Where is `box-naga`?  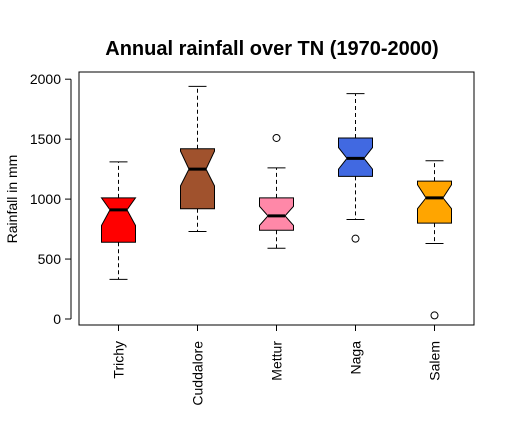 box-naga is located at coordinates (355, 168).